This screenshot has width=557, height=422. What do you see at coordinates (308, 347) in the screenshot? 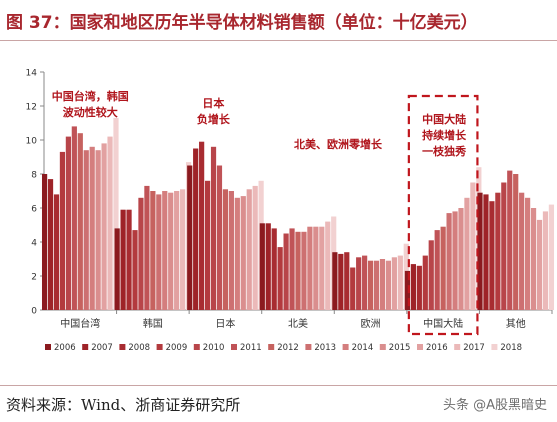
I see `legend-swatch-2013` at bounding box center [308, 347].